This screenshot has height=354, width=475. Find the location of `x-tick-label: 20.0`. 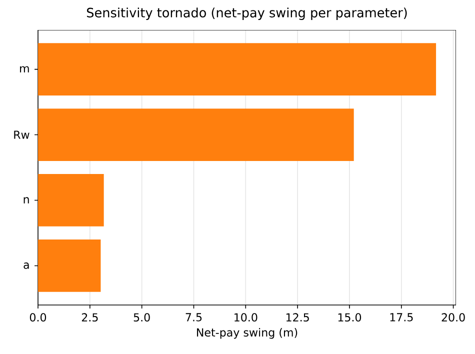

x-tick-label: 20.0 is located at coordinates (453, 317).